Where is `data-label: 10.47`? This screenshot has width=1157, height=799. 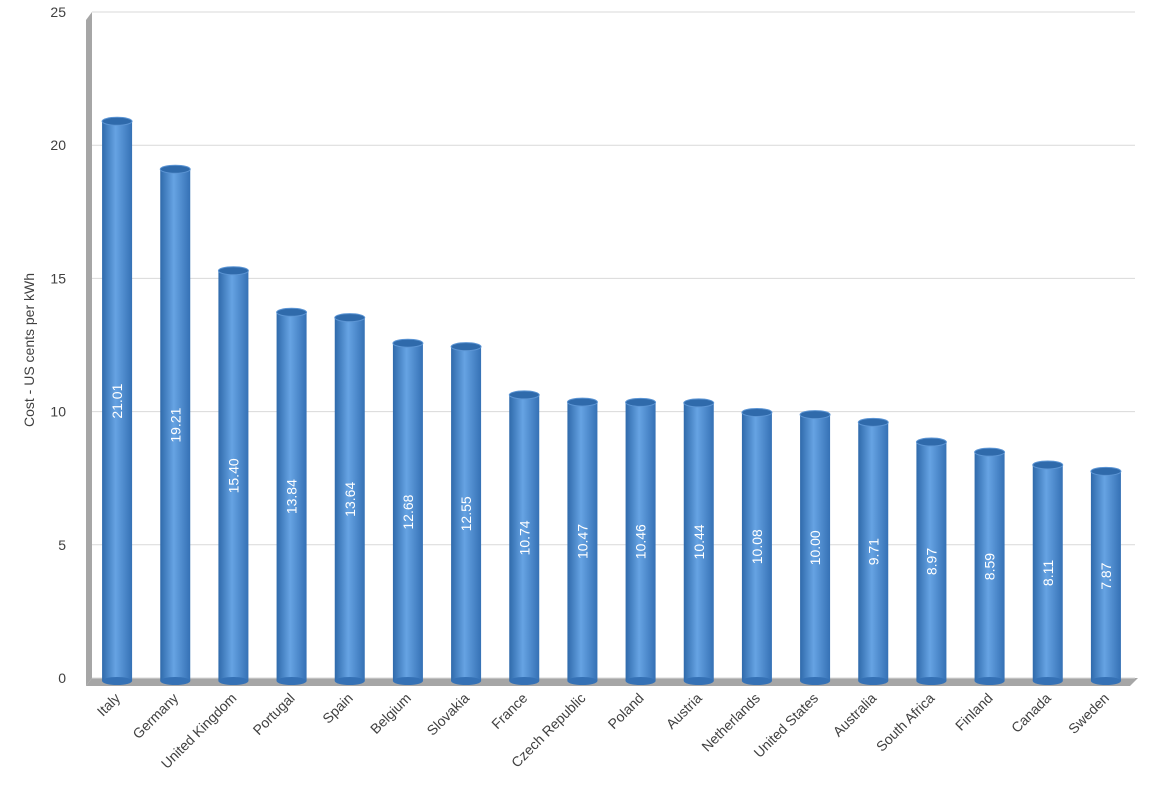
data-label: 10.47 is located at coordinates (582, 541).